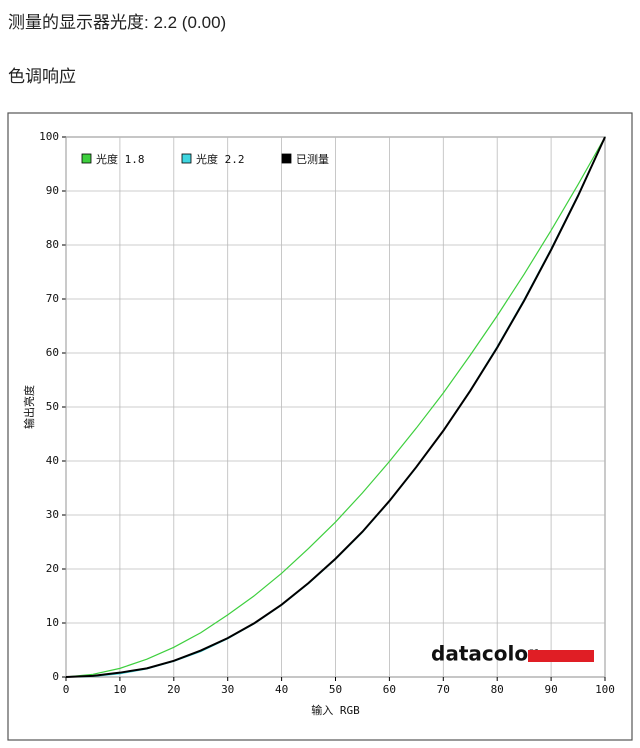 This screenshot has height=748, width=640. What do you see at coordinates (227, 689) in the screenshot?
I see `x-tick-label: 30` at bounding box center [227, 689].